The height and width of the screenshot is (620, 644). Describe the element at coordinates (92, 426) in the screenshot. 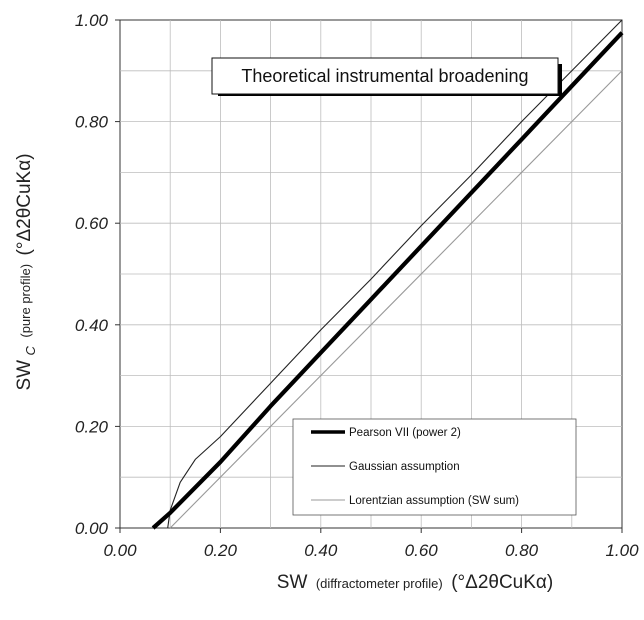

I see `y-tick-label: 0.20` at that location.